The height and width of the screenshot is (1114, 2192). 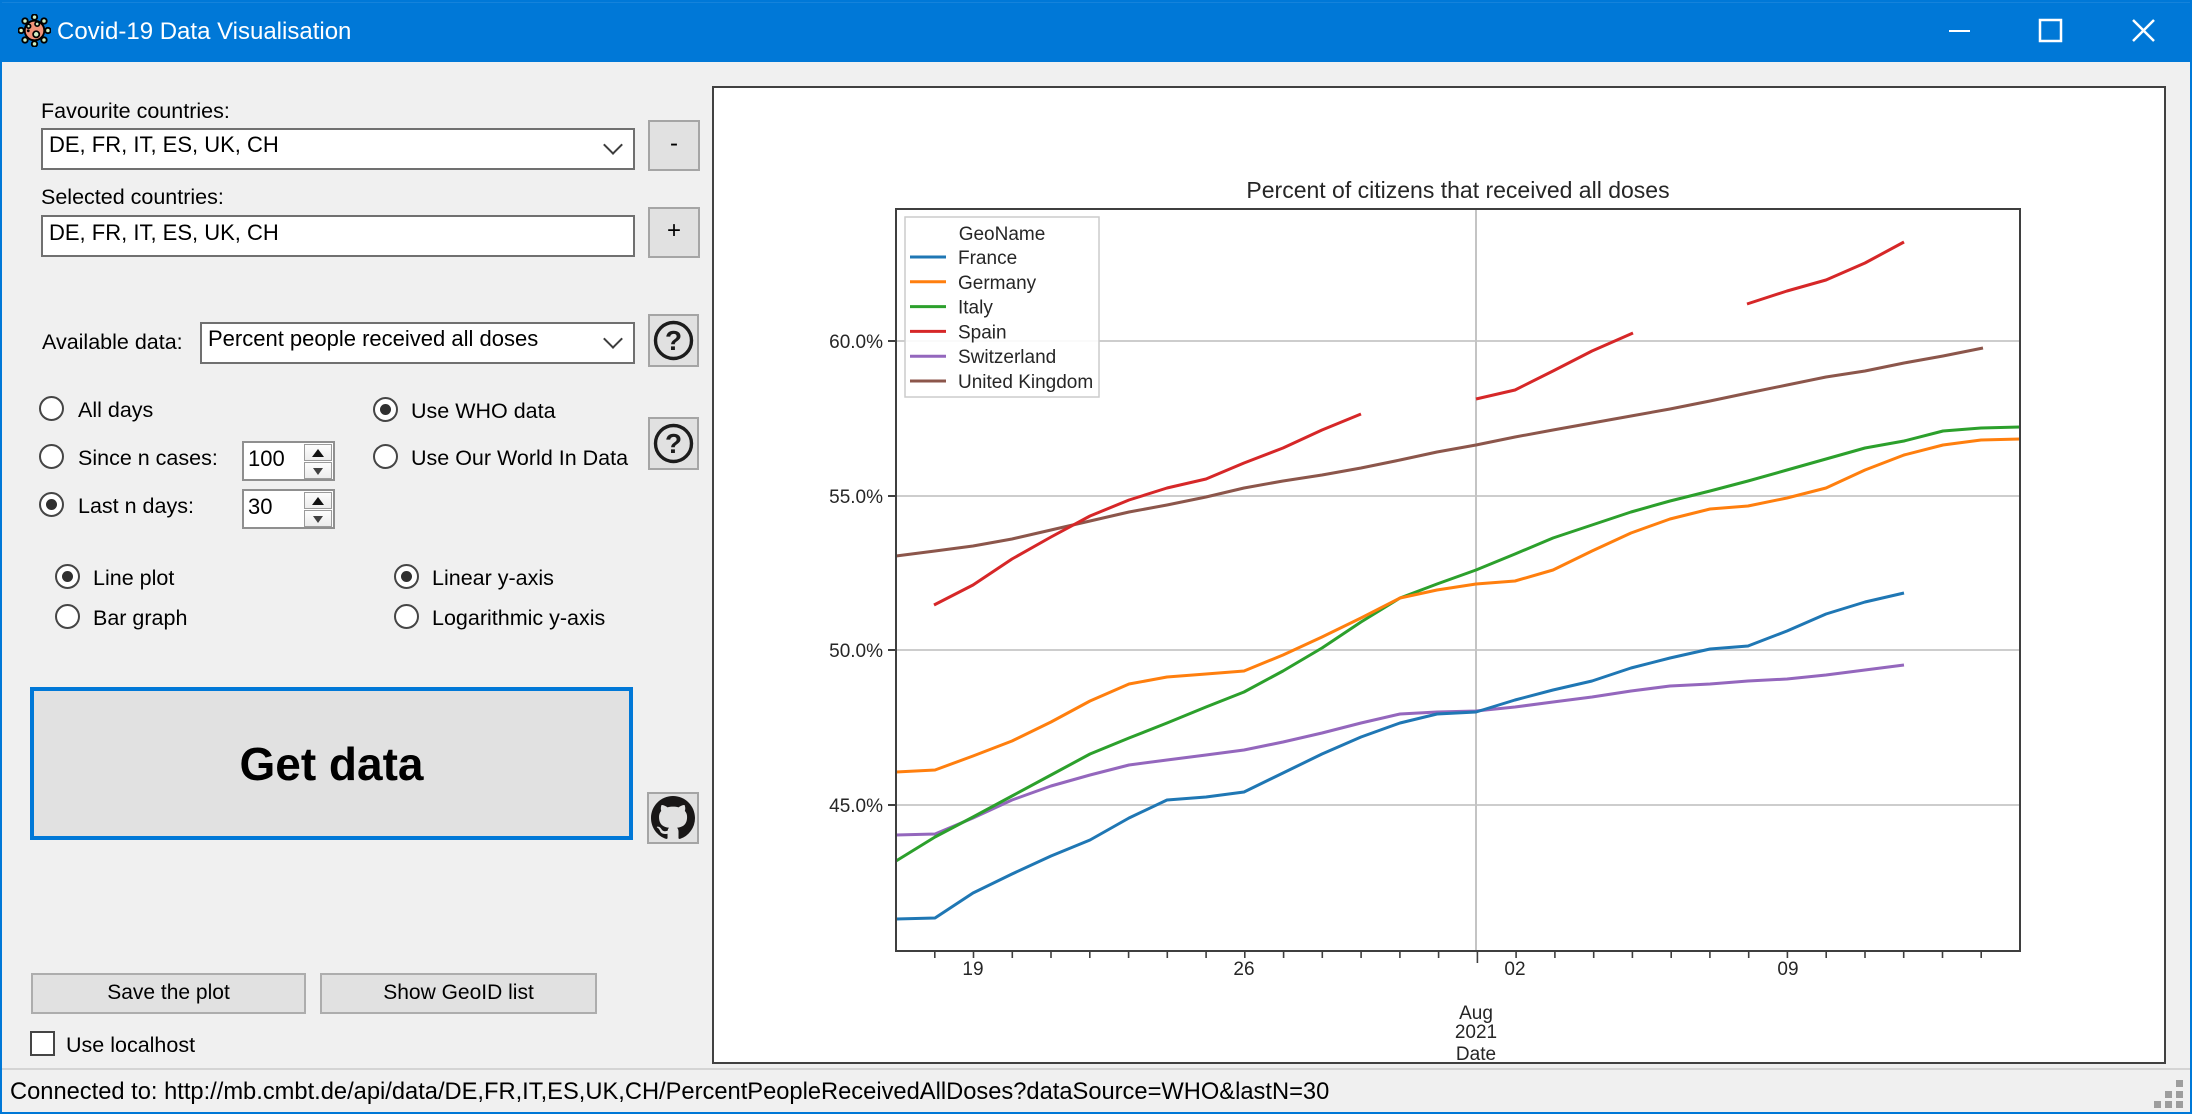 What do you see at coordinates (972, 969) in the screenshot?
I see `svg-text: 19` at bounding box center [972, 969].